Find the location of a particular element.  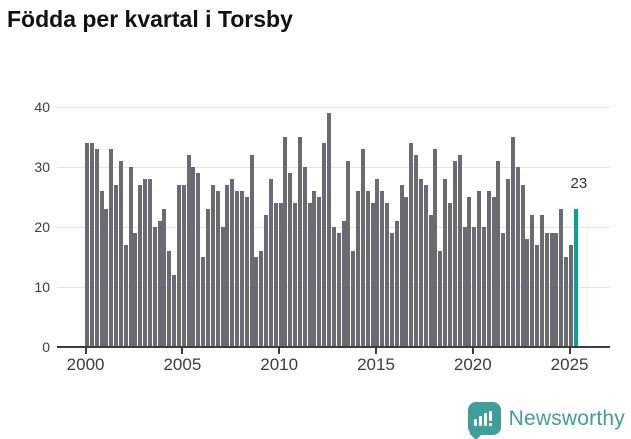

x-axis-label: 2015 is located at coordinates (376, 364).